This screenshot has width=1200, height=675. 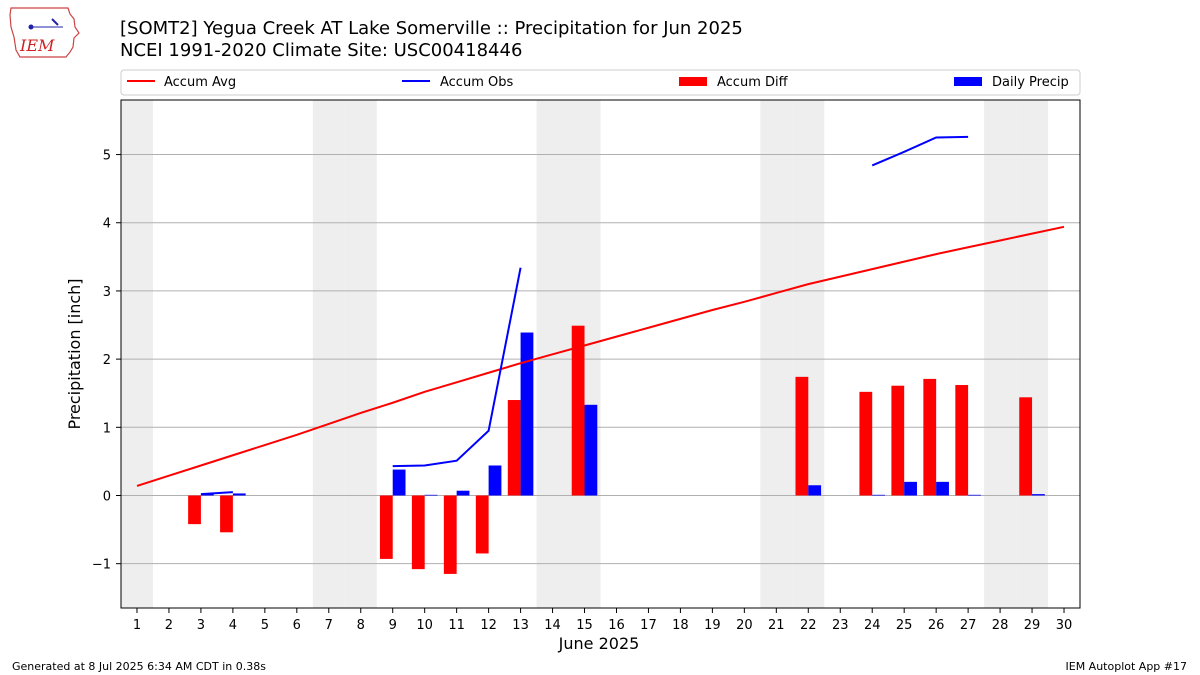 I want to click on x-tick-label: 19, so click(x=712, y=625).